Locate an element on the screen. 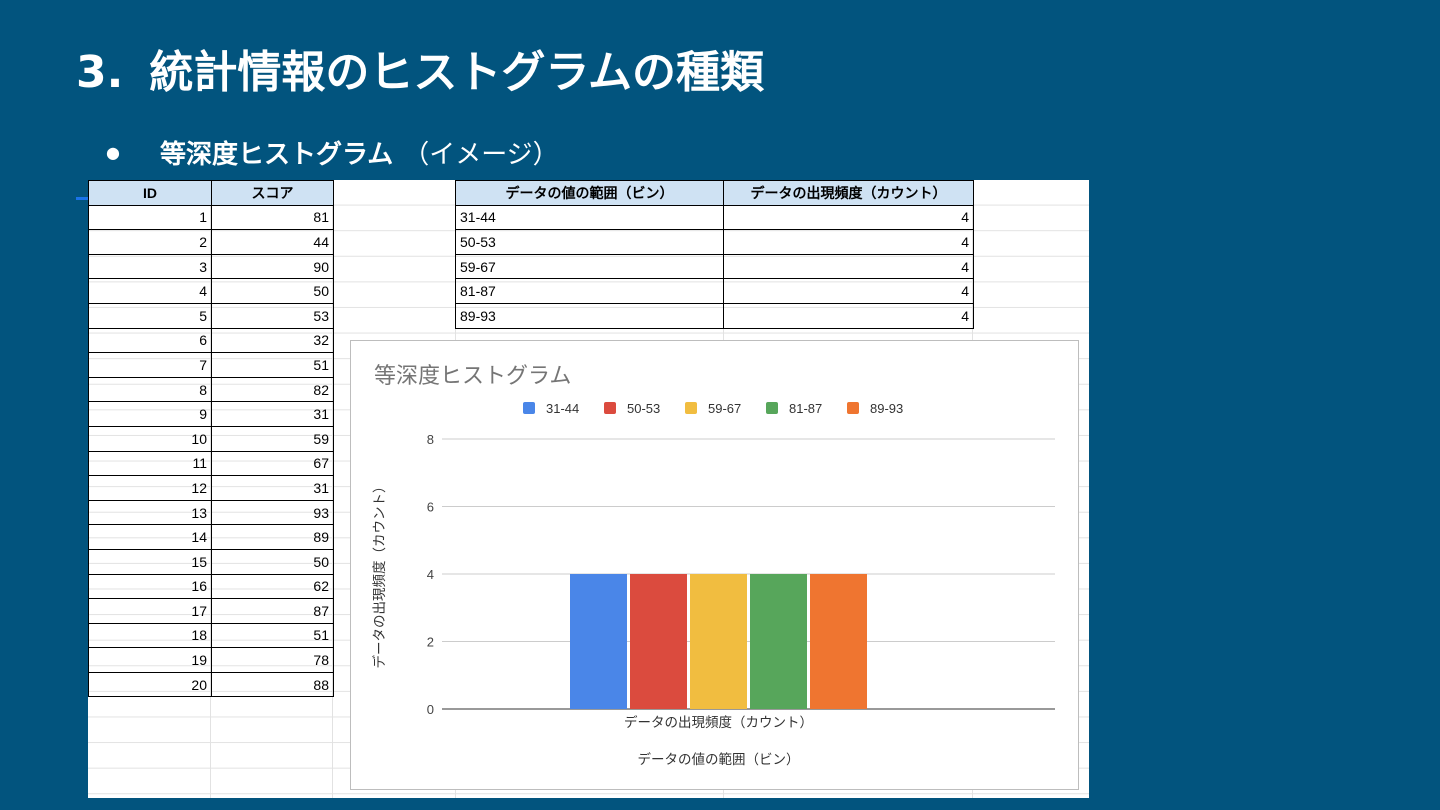  table-row: 3 90 is located at coordinates (211, 266).